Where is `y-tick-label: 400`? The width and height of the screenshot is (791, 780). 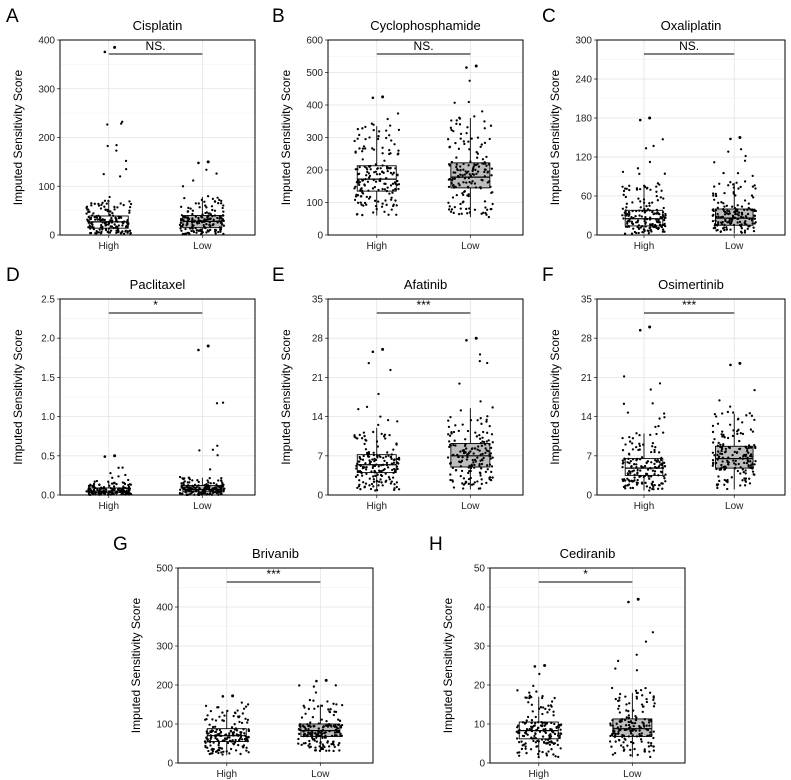 y-tick-label: 400 is located at coordinates (164, 608).